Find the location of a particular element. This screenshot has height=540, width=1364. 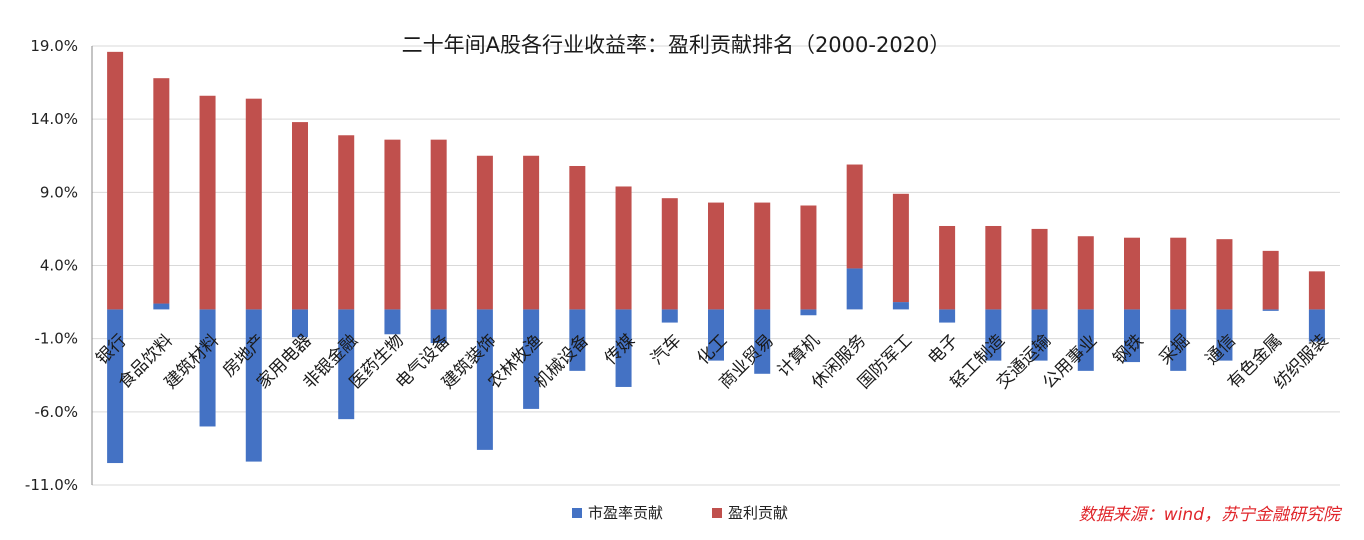

source-note: 数据来源：wind，苏宁金融研究院 is located at coordinates (1211, 515).